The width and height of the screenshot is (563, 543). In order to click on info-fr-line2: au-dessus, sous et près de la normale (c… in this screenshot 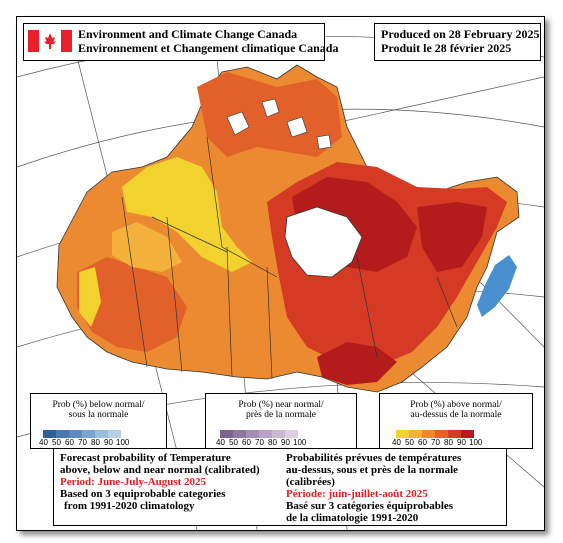, I will do `click(372, 476)`.